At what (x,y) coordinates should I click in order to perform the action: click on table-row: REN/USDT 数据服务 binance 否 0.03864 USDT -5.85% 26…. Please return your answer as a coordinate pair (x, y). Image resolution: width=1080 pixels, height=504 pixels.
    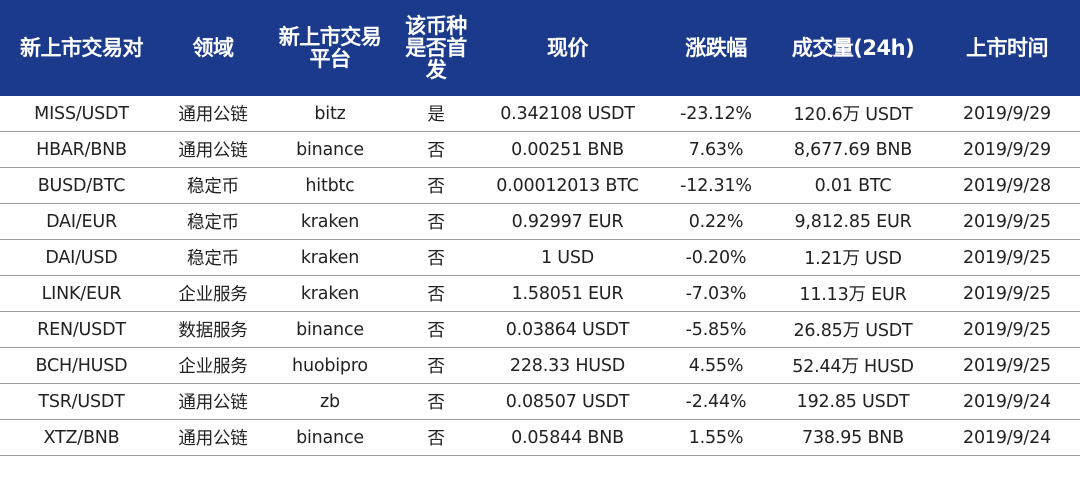
    Looking at the image, I should click on (540, 329).